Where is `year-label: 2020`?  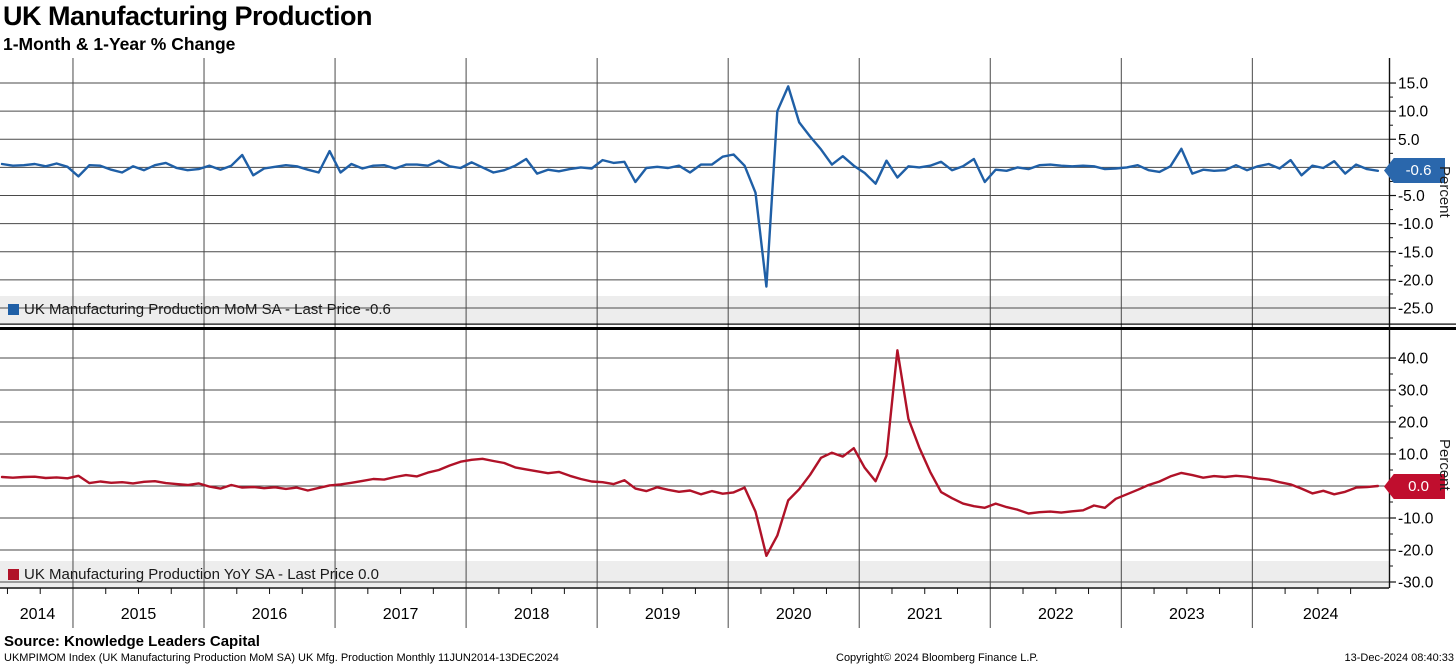
year-label: 2020 is located at coordinates (794, 614).